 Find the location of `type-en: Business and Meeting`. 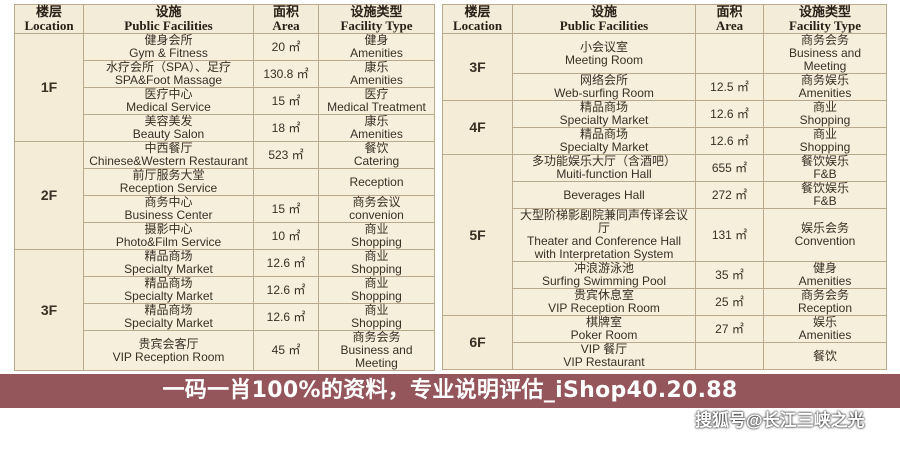

type-en: Business and Meeting is located at coordinates (376, 356).